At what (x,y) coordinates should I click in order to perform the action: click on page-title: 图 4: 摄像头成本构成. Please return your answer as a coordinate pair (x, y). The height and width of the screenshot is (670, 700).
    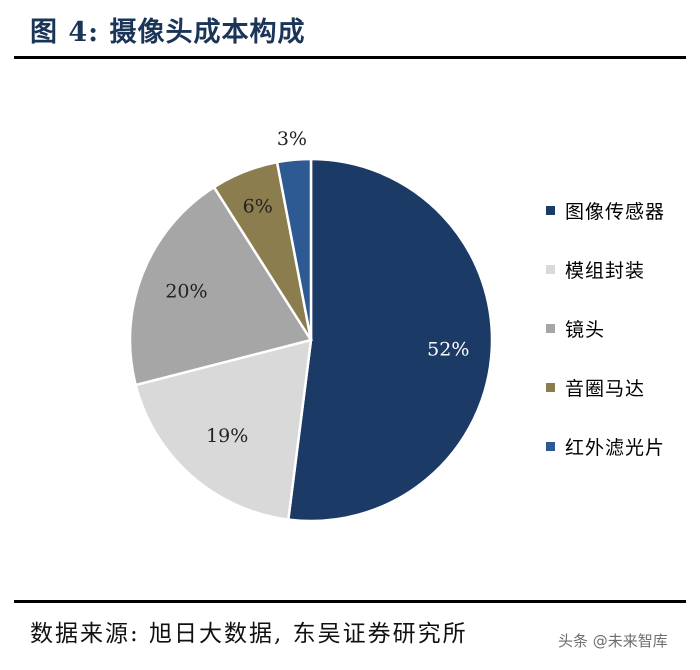
    Looking at the image, I should click on (168, 32).